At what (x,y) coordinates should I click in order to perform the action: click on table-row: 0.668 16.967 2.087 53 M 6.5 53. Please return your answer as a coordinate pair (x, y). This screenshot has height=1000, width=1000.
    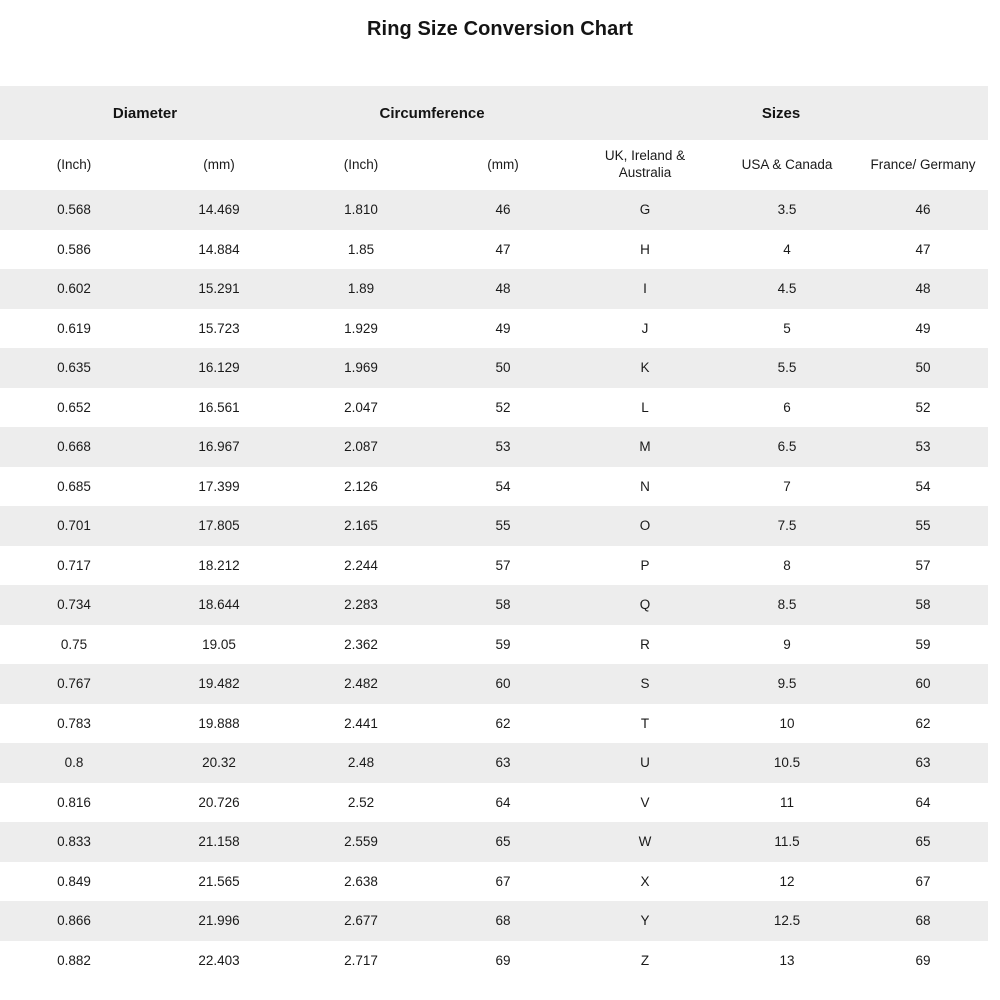
    Looking at the image, I should click on (494, 447).